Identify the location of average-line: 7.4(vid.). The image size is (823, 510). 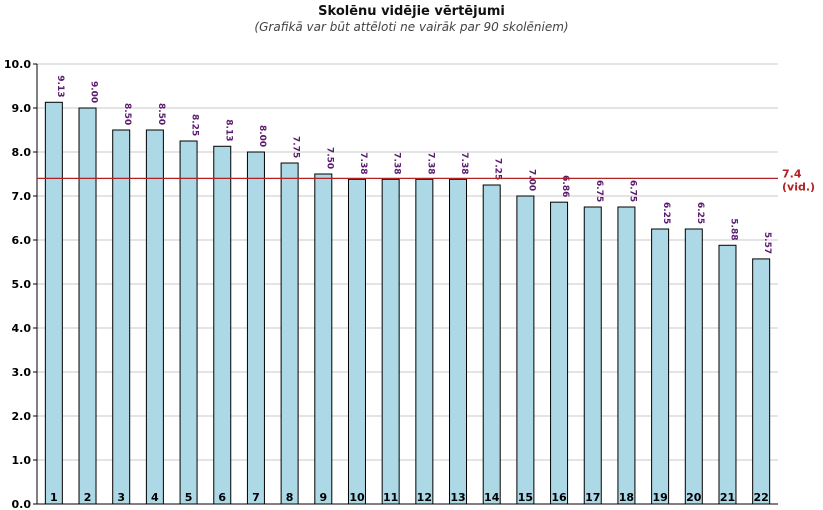
(426, 180).